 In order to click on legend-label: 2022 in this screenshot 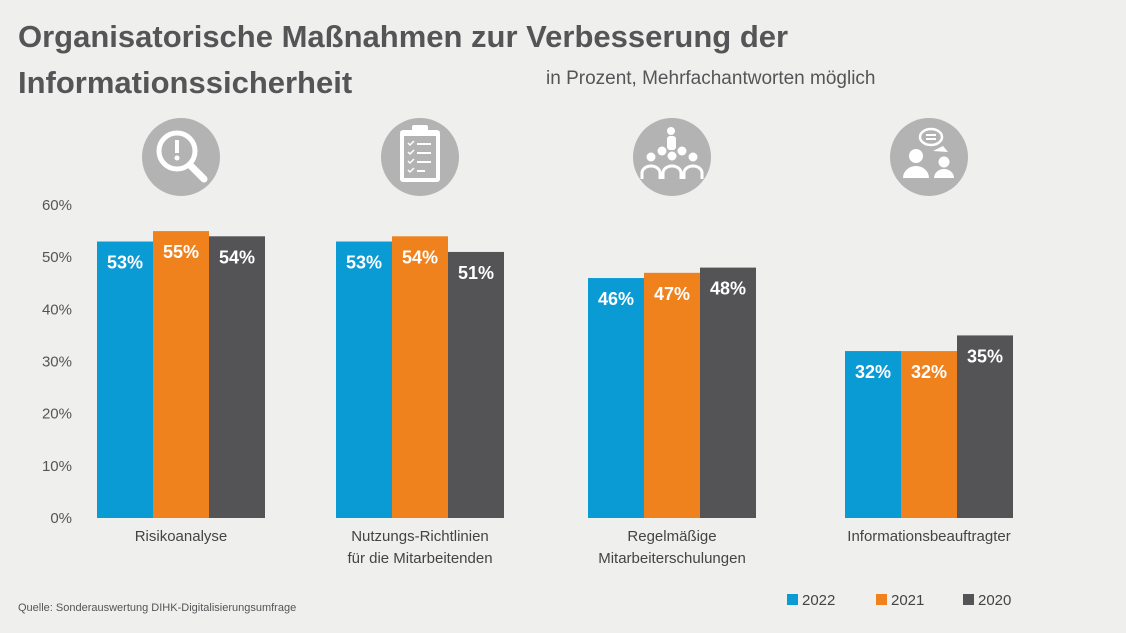, I will do `click(818, 600)`.